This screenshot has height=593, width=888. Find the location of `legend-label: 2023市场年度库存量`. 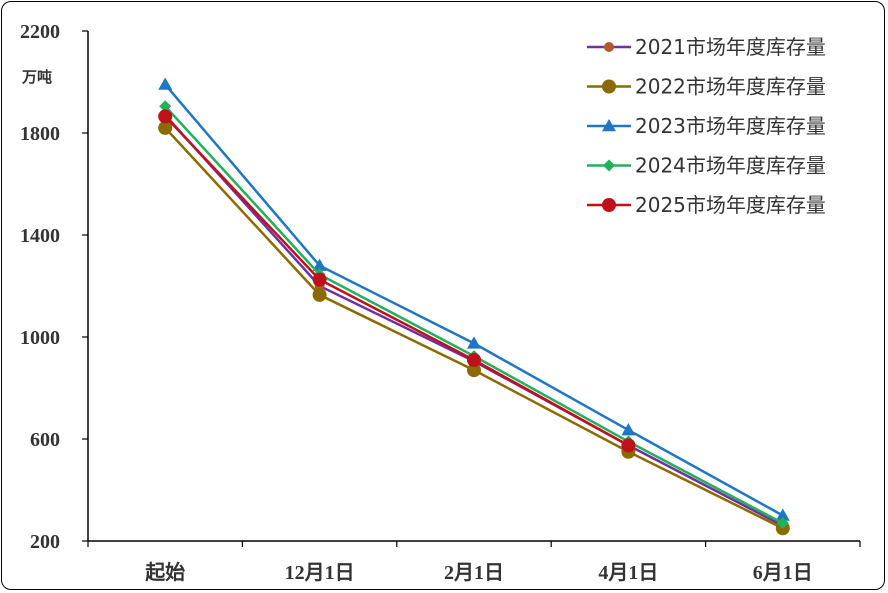

legend-label: 2023市场年度库存量 is located at coordinates (730, 126).